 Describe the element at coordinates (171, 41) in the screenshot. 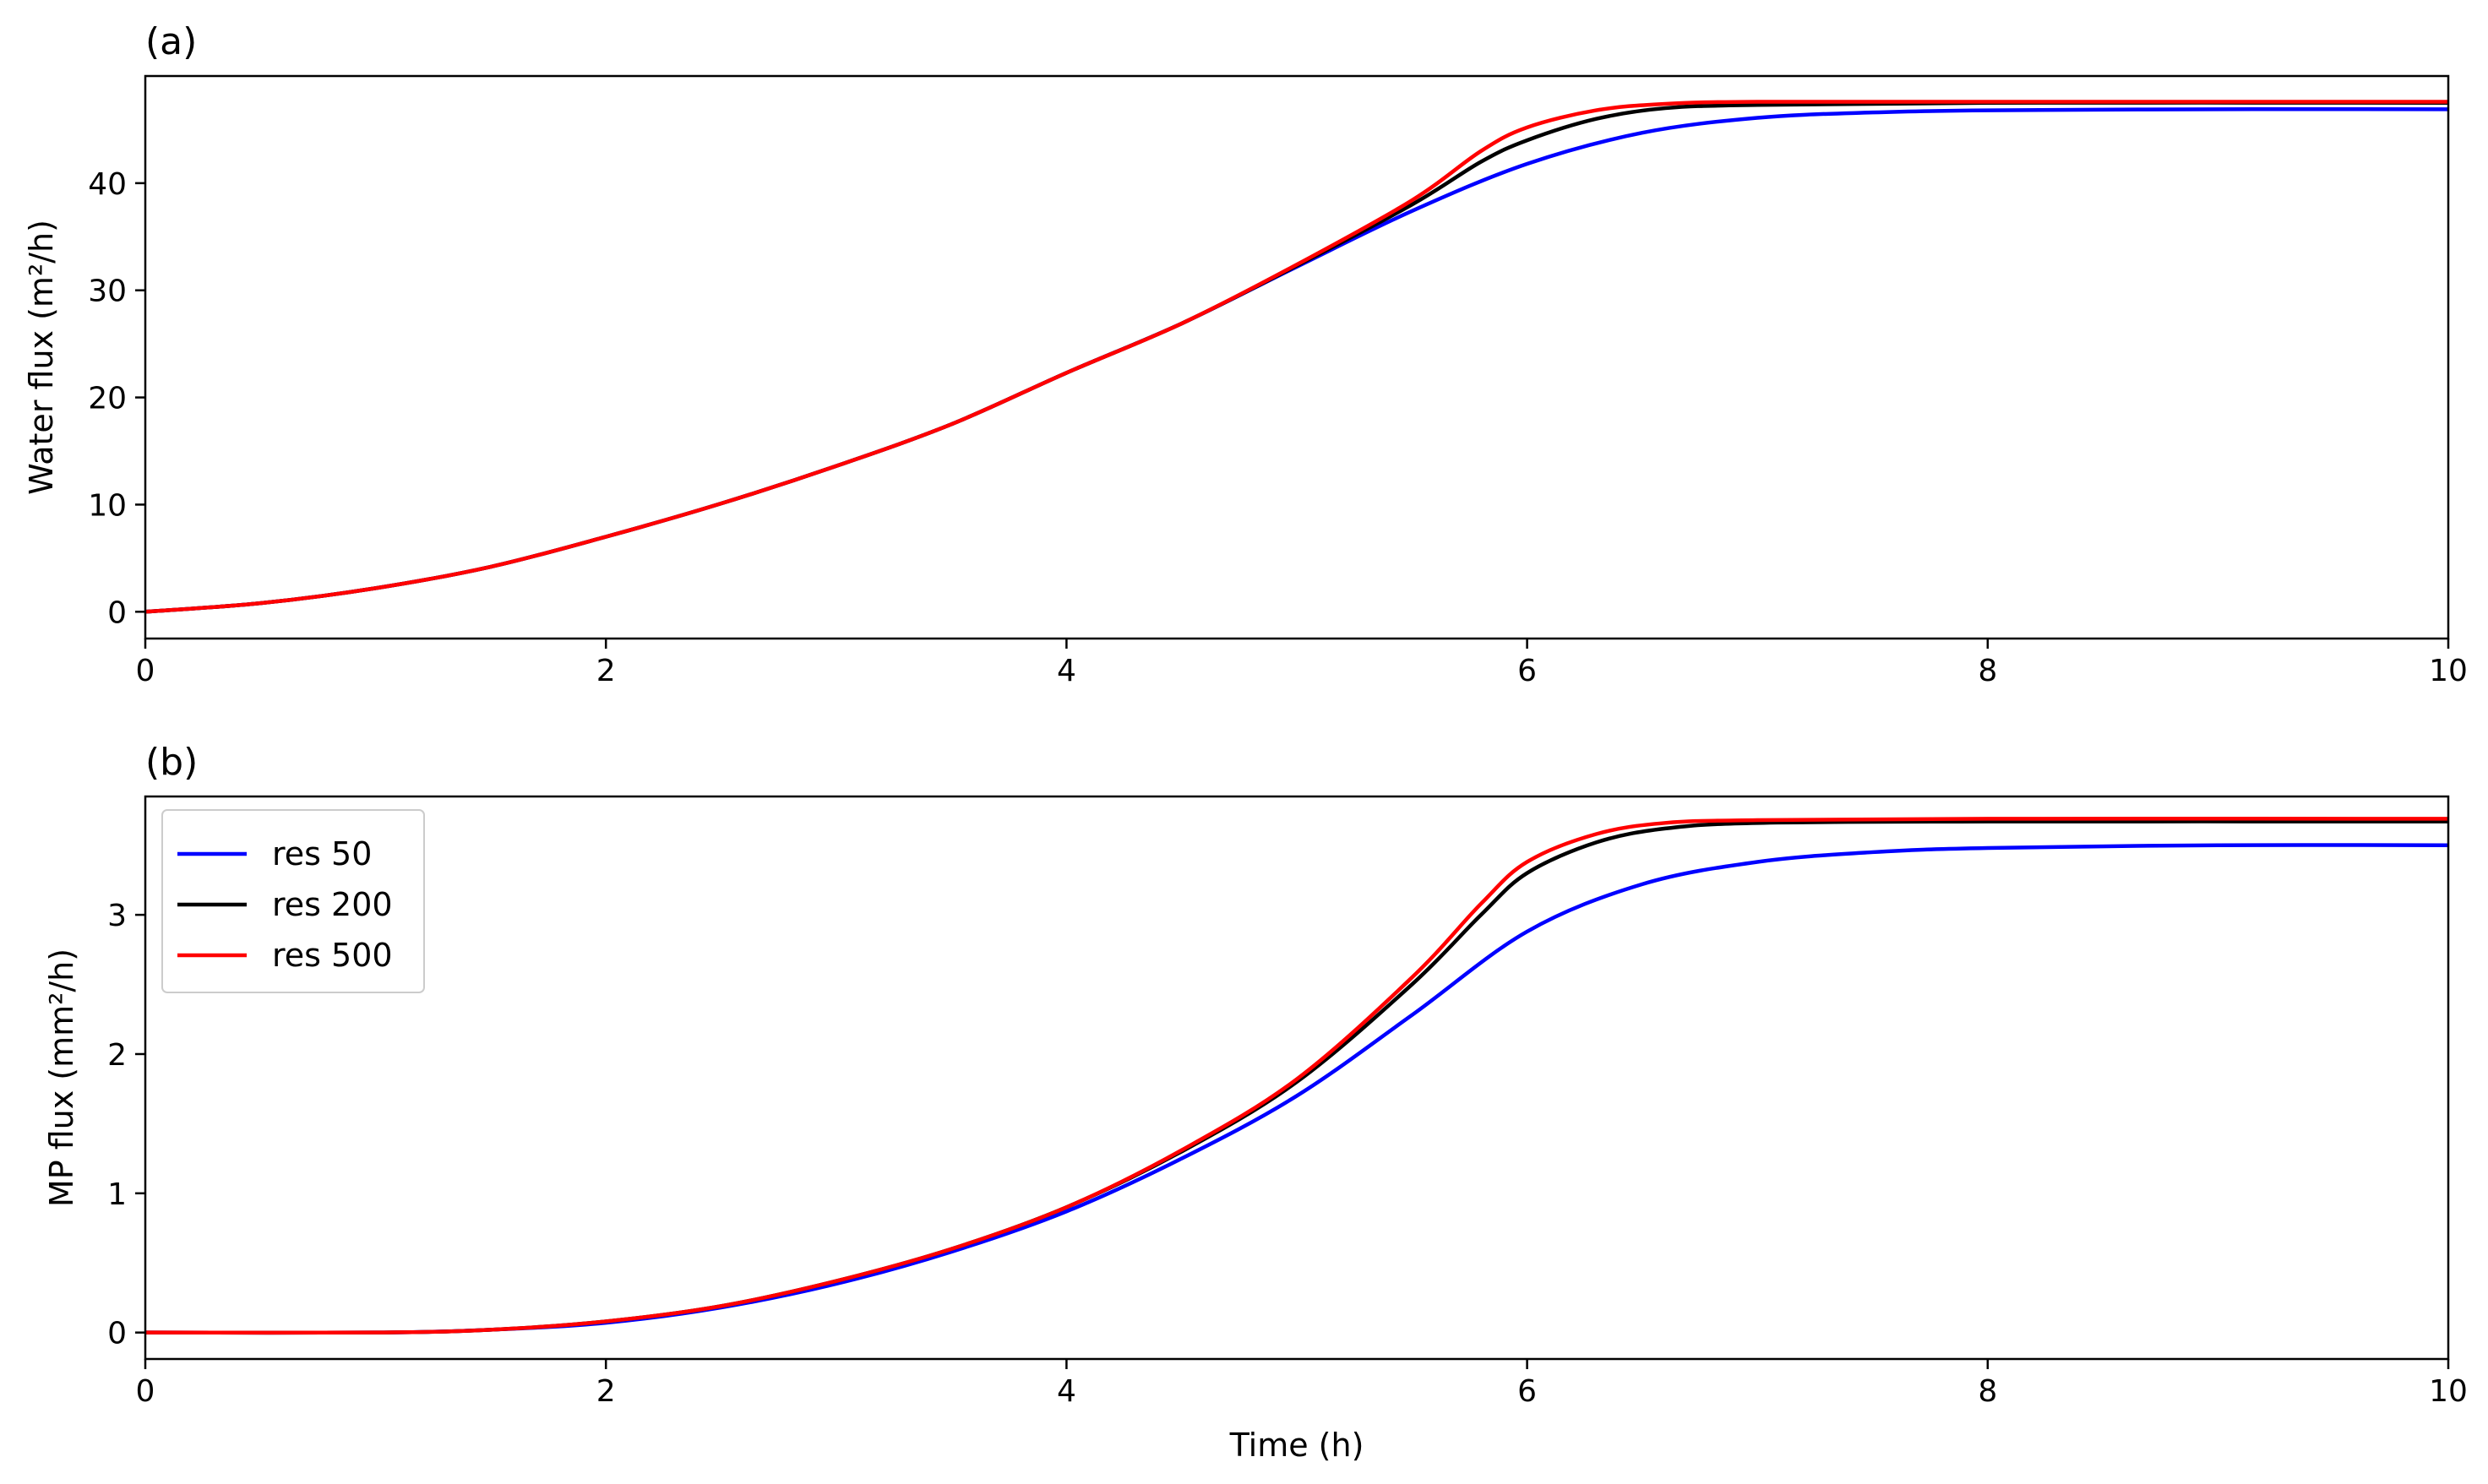

I see `panel-label: (a)` at that location.